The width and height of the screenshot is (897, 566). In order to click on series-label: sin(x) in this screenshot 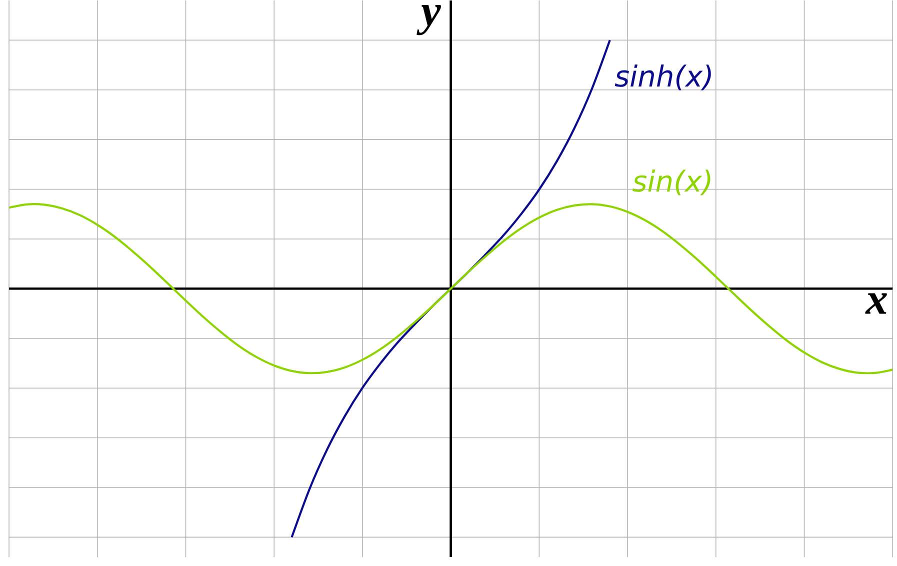, I will do `click(671, 183)`.